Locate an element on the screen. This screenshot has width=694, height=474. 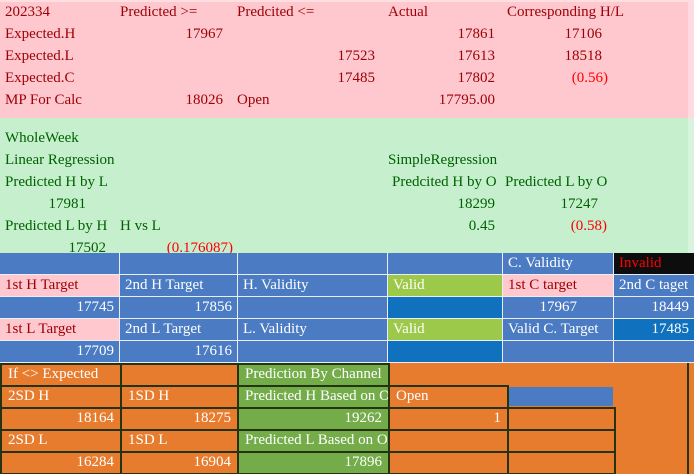
cell-2sd-h-label: 2SD H is located at coordinates (61, 397).